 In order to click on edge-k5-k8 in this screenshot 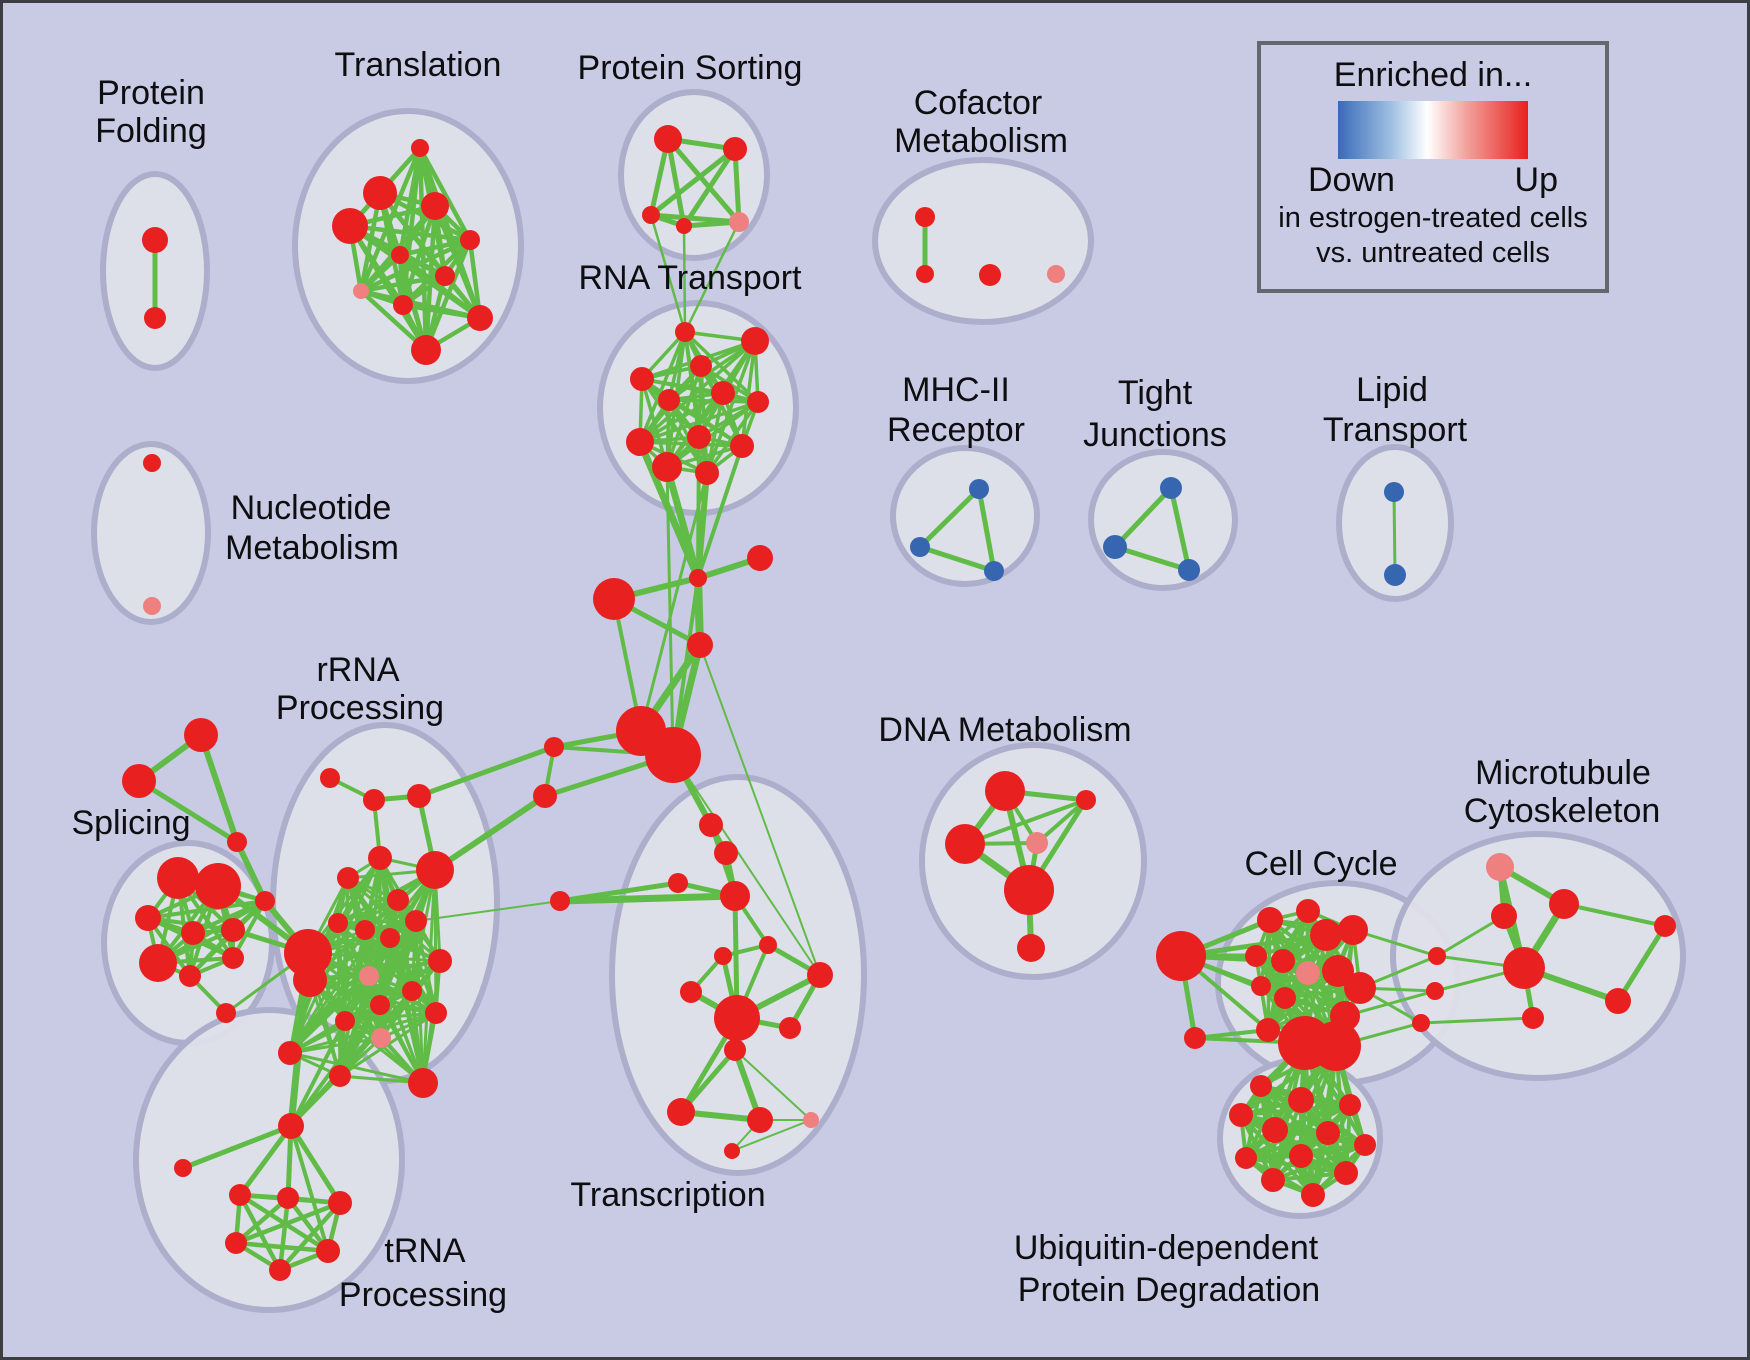, I will do `click(310, 1236)`.